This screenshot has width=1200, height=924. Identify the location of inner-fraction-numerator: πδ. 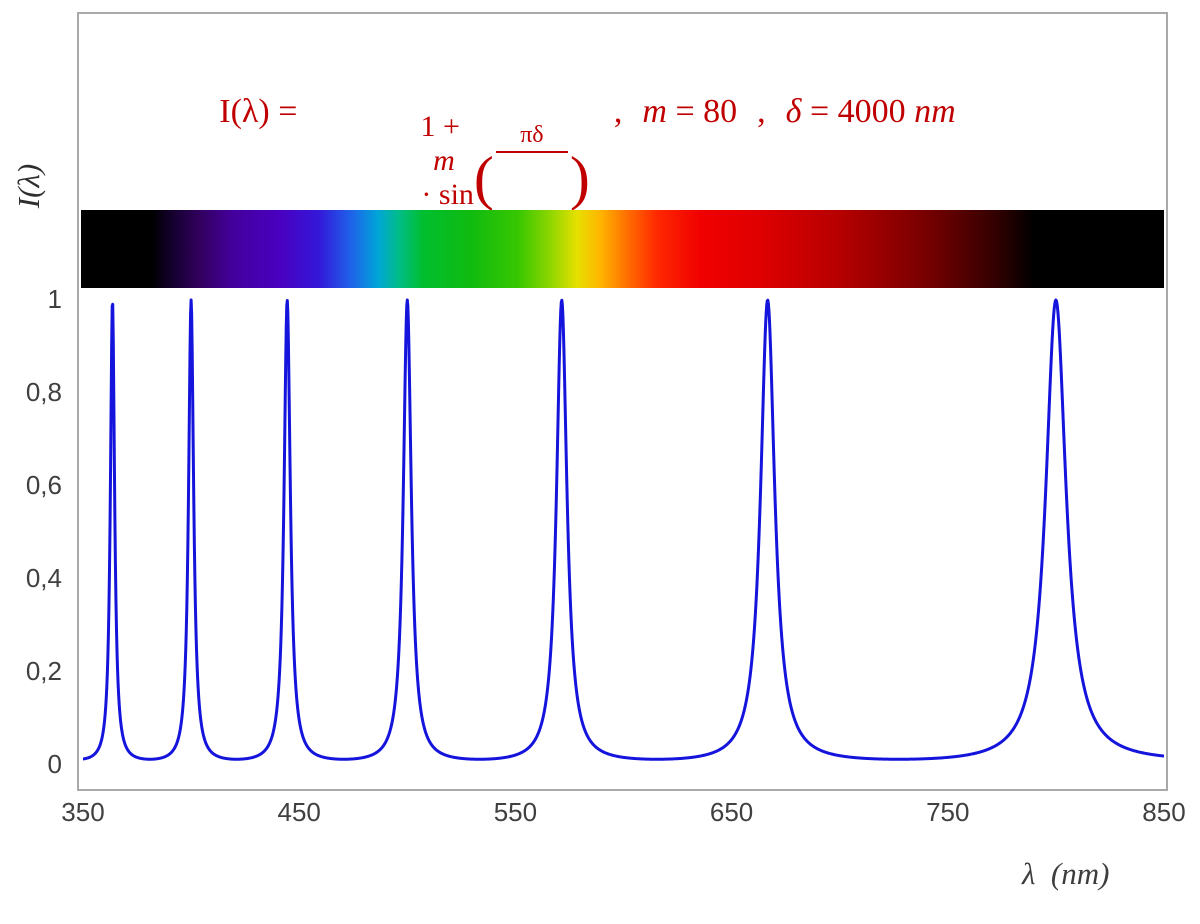
(531, 137).